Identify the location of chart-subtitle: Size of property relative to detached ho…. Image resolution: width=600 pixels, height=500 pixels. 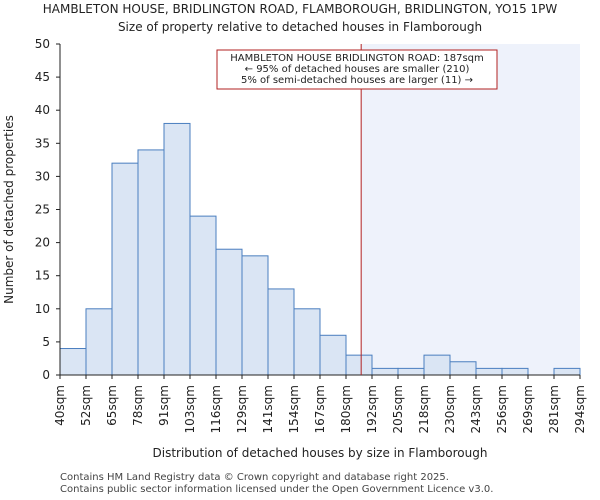
(300, 27).